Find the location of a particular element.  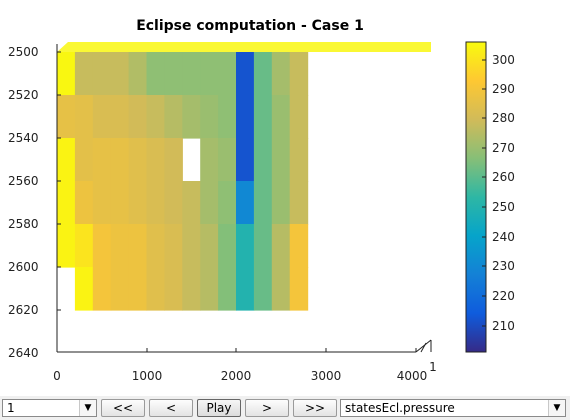

y-axis-ticks: 2500 2520 2540 2560 2580 2600 2620 2640 is located at coordinates (34, 202).